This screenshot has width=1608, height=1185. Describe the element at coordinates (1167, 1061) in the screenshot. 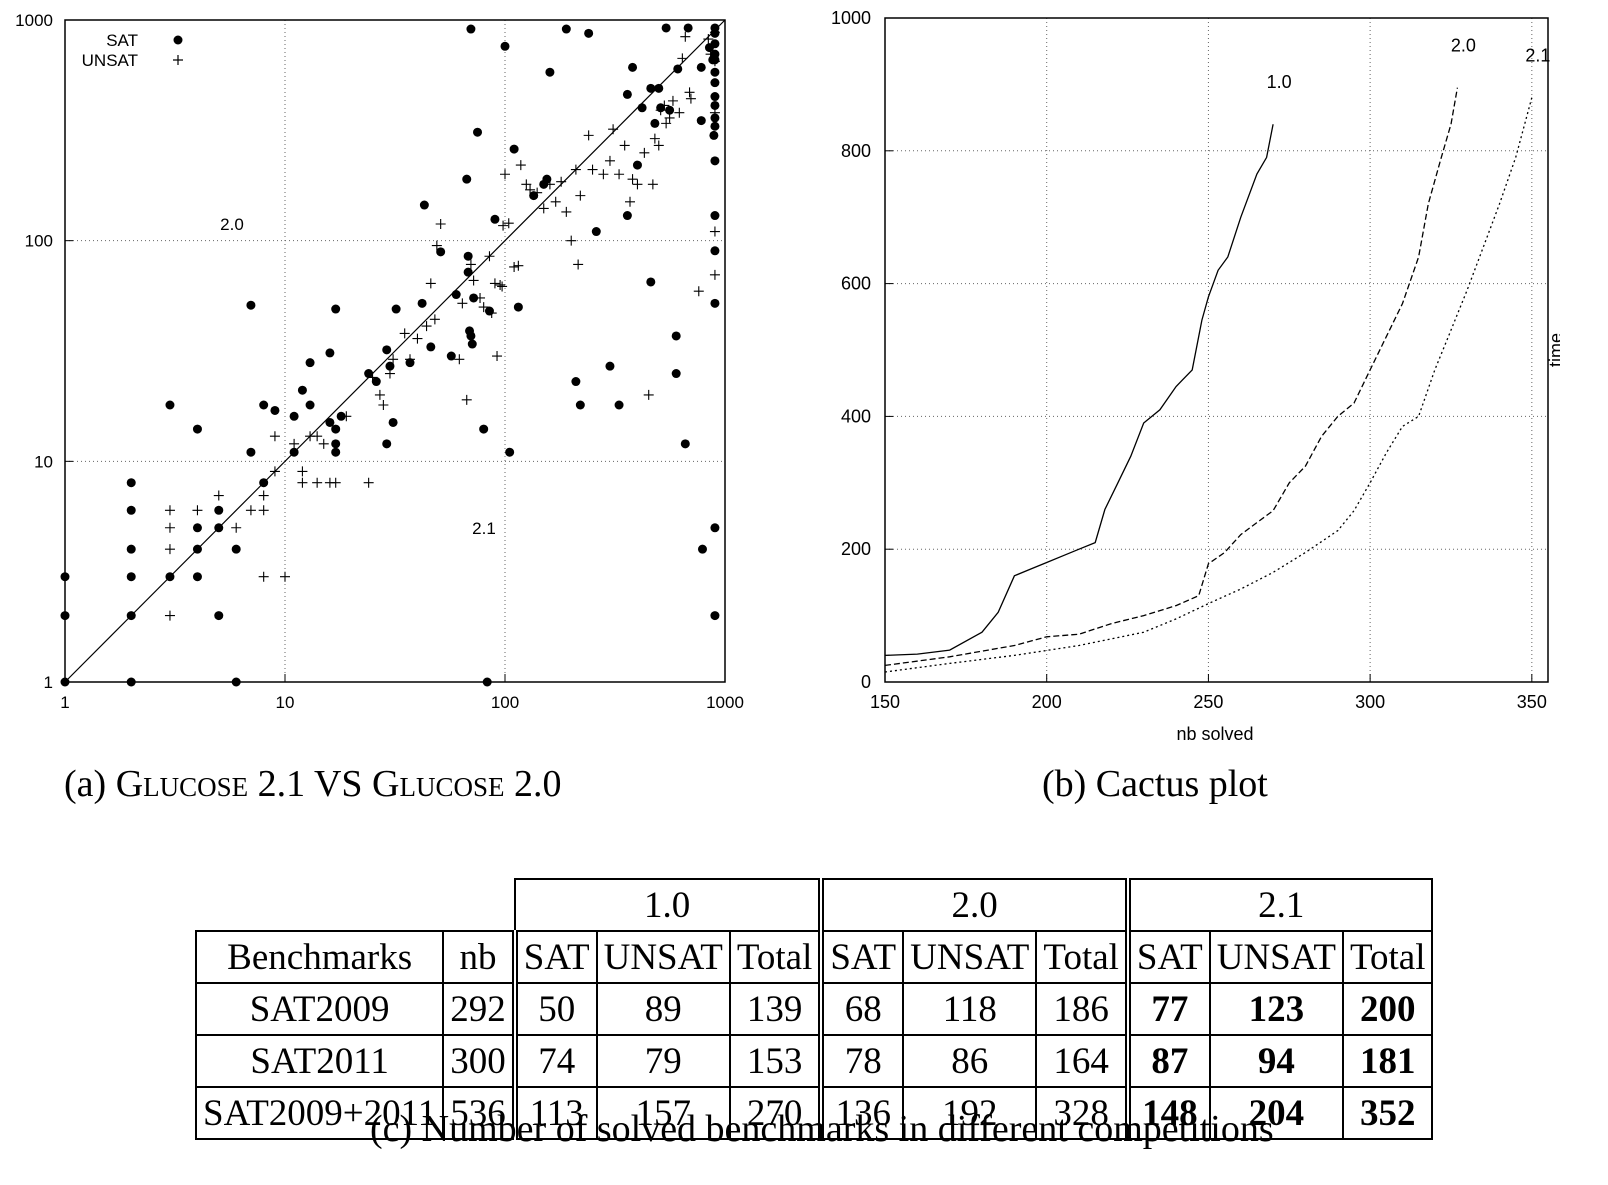

I see `table-cell: 87` at that location.